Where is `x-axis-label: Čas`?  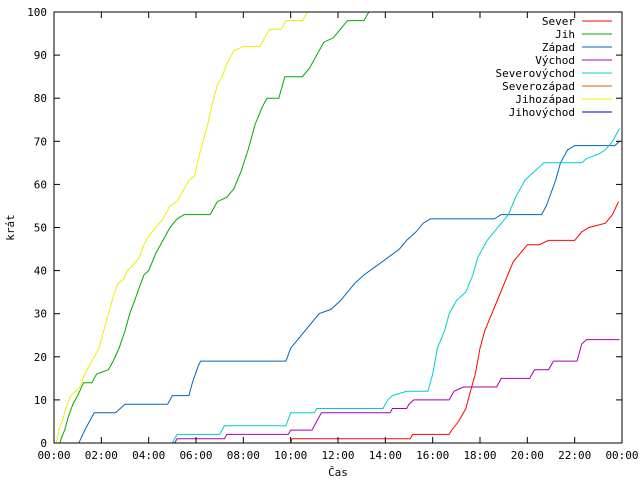 x-axis-label: Čas is located at coordinates (338, 472).